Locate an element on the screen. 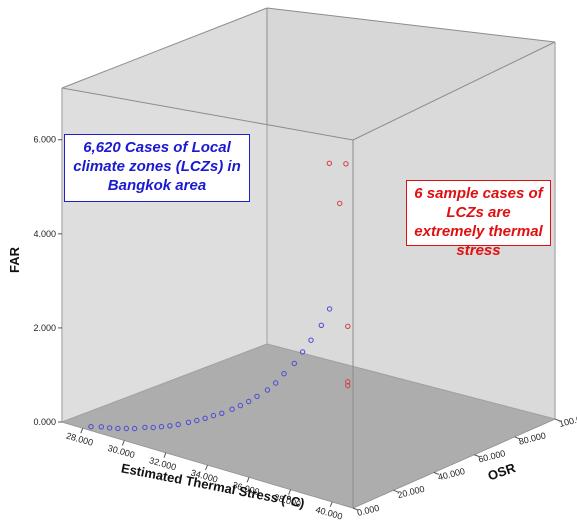  x-tick-label-1: 30.000 is located at coordinates (121, 451).